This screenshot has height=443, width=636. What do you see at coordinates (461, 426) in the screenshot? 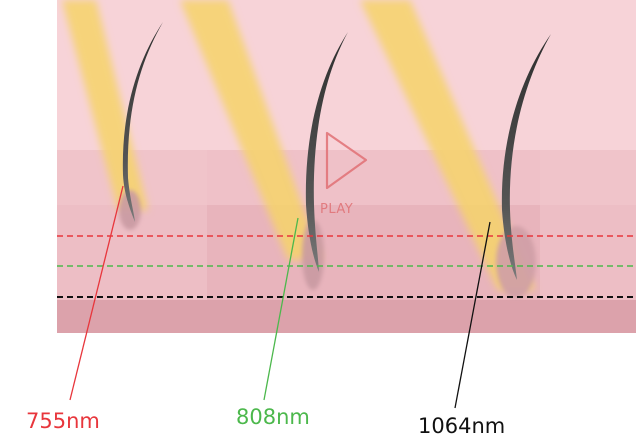
I see `wavelength-label-1064: 1064nm` at bounding box center [461, 426].